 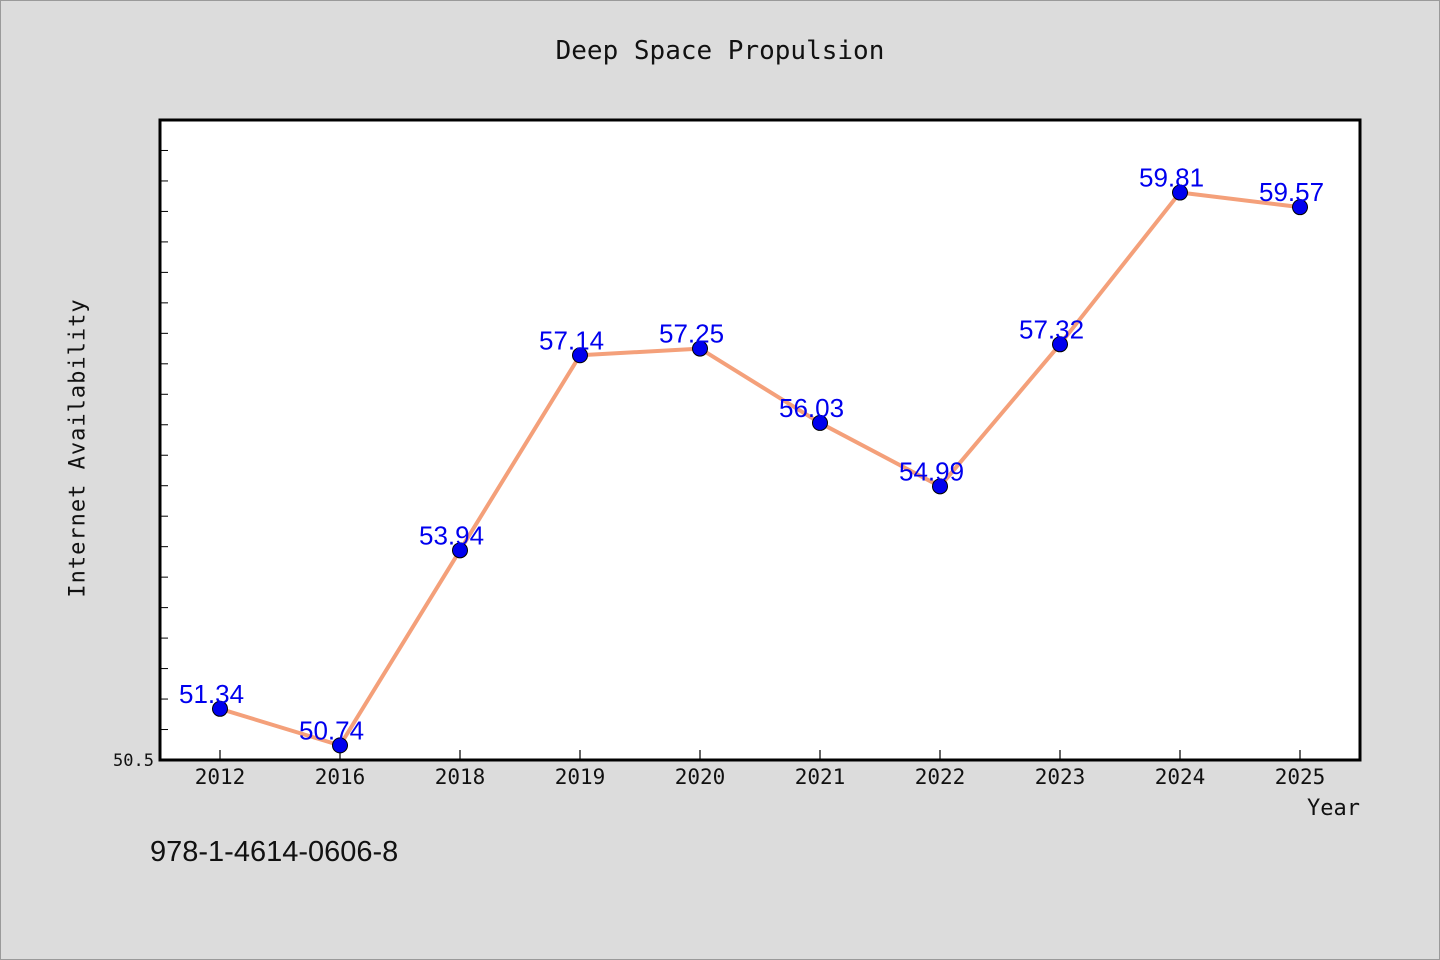 I want to click on x-tick-label: 2025, so click(x=1300, y=777).